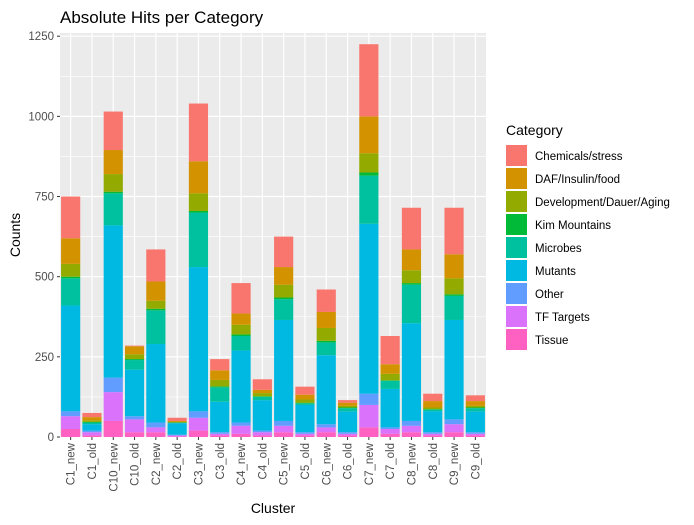 The height and width of the screenshot is (525, 694). I want to click on legend-key-microbes, so click(516, 247).